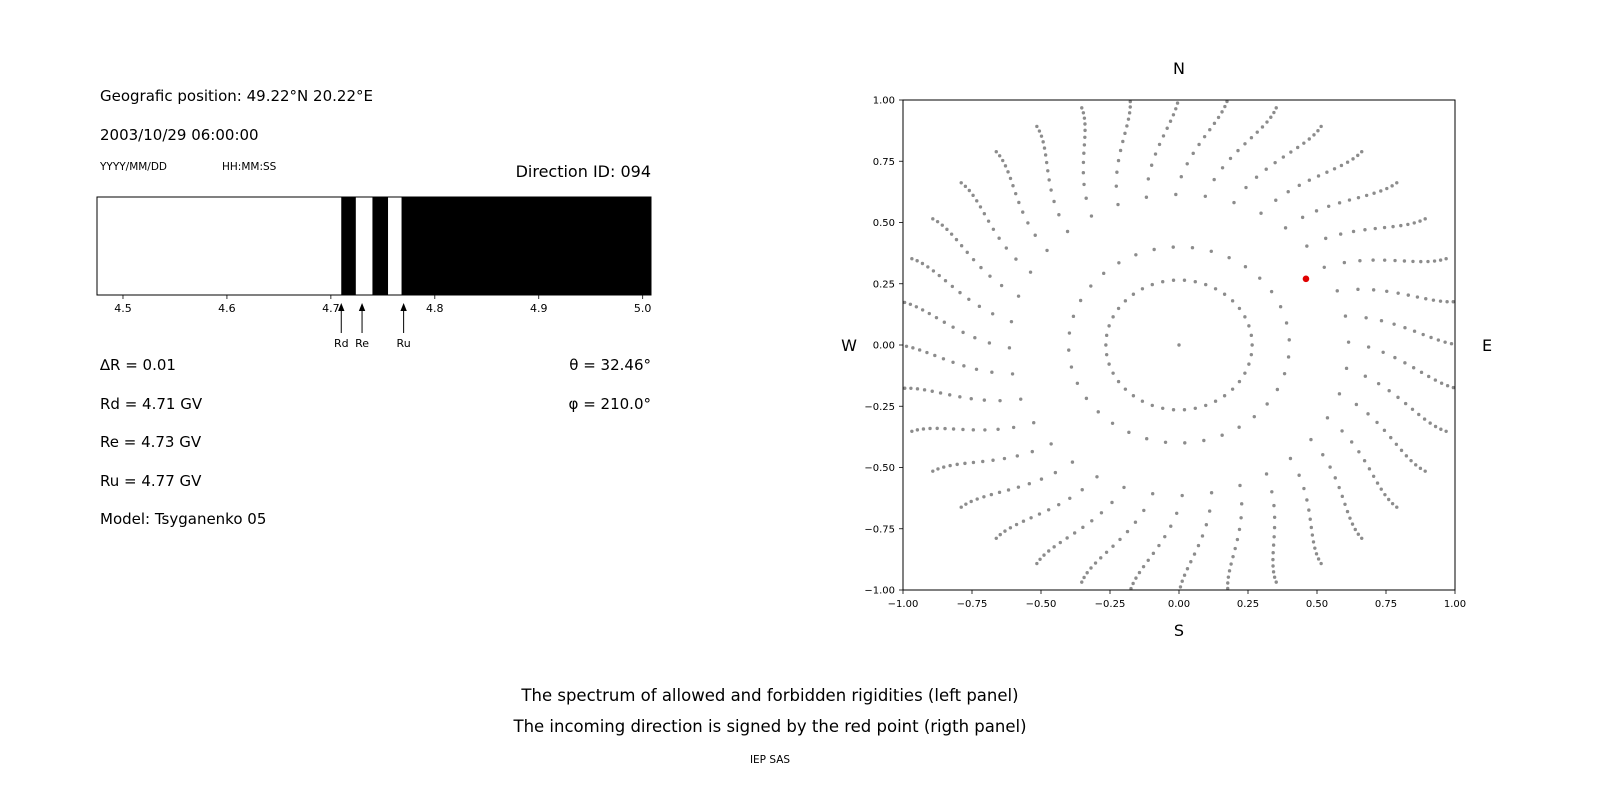 The height and width of the screenshot is (800, 1600). Describe the element at coordinates (179, 135) in the screenshot. I see `datetime-label: 2003/10/29 06:00:00` at that location.